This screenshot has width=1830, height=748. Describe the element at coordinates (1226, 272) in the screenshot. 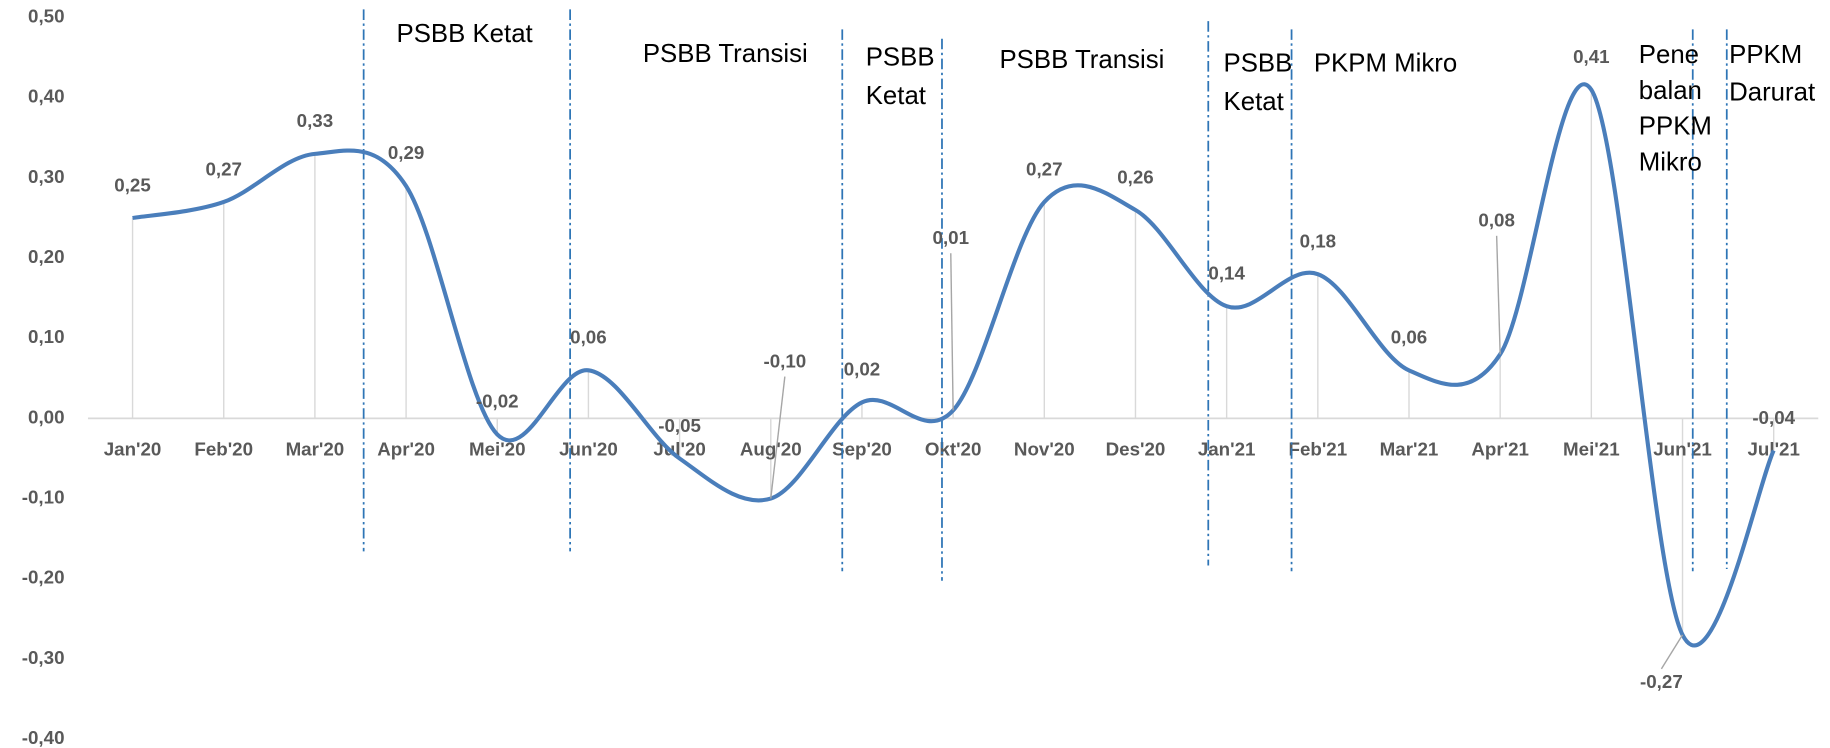

I see `data-label: 0,14` at that location.